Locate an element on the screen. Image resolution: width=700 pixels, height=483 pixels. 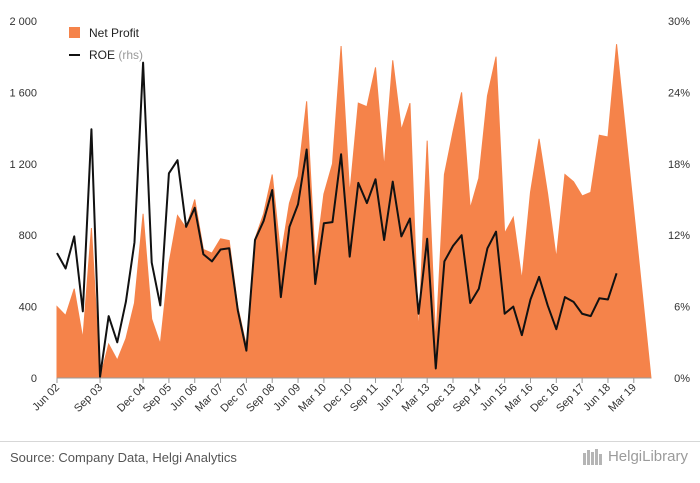
right-axis: 0% 6% 12% 18% 24% 30% is located at coordinates (679, 200).